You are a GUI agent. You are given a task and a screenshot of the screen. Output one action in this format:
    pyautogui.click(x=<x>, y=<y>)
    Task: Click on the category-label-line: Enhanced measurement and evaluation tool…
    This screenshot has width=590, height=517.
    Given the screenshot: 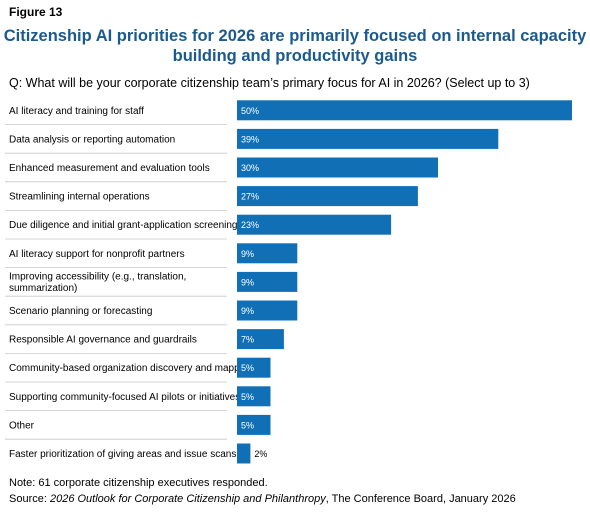 What is the action you would take?
    pyautogui.click(x=109, y=168)
    